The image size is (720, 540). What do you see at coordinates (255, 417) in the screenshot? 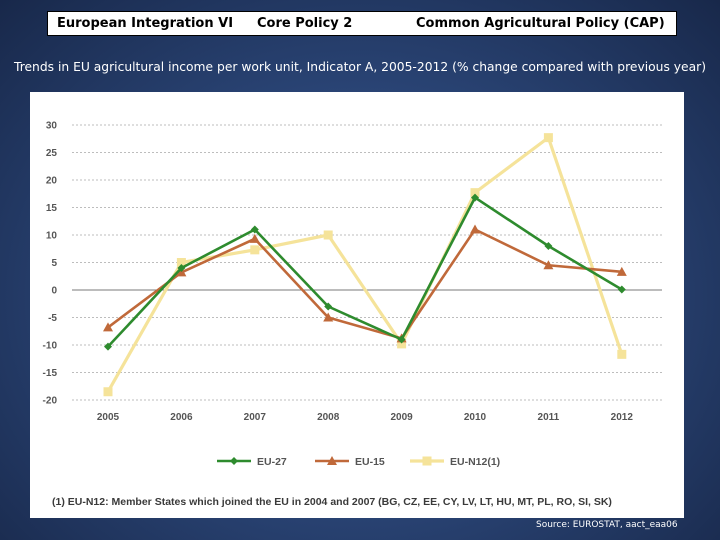
I see `x-tick-label: 2007` at bounding box center [255, 417].